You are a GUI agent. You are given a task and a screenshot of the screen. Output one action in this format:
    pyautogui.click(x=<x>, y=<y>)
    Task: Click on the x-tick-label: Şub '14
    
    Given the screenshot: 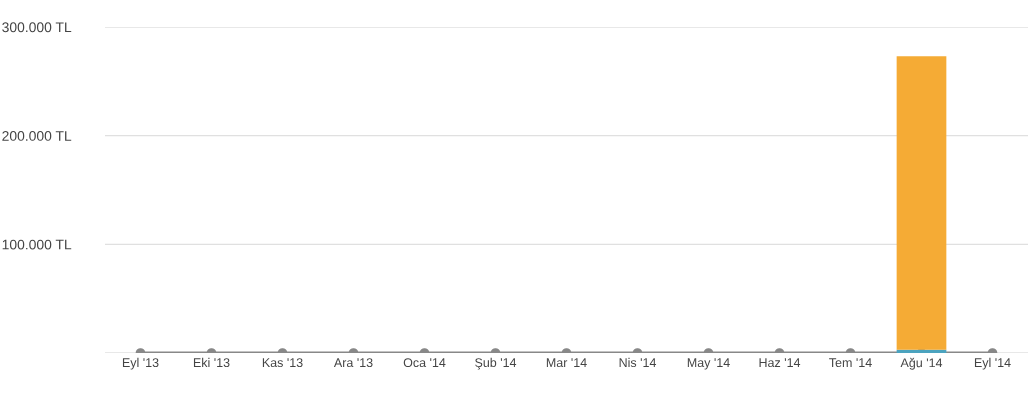 What is the action you would take?
    pyautogui.click(x=496, y=363)
    